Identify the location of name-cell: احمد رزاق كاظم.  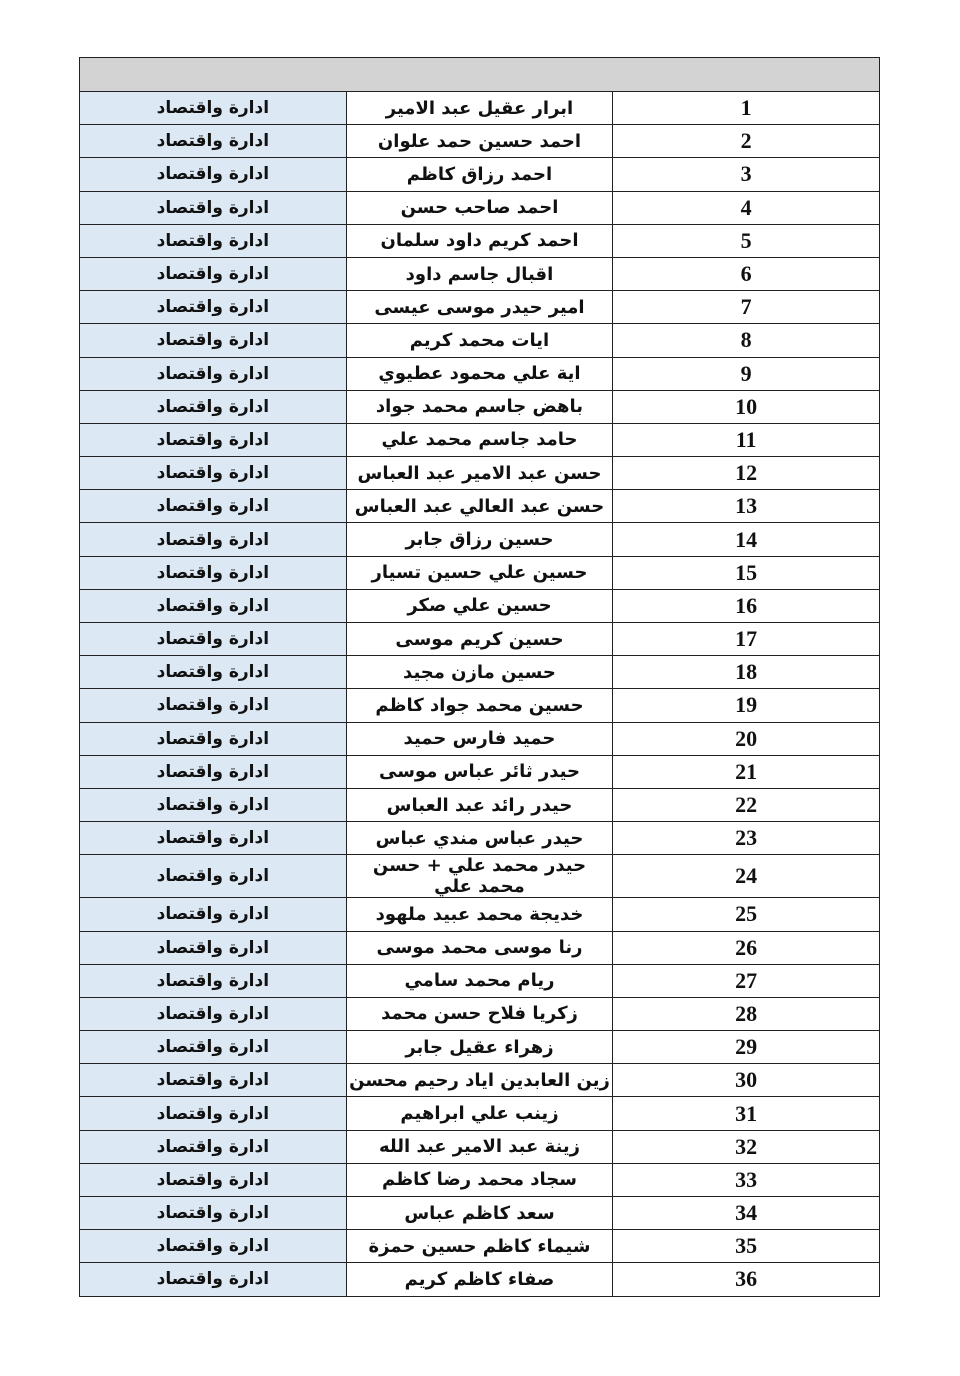
(479, 174).